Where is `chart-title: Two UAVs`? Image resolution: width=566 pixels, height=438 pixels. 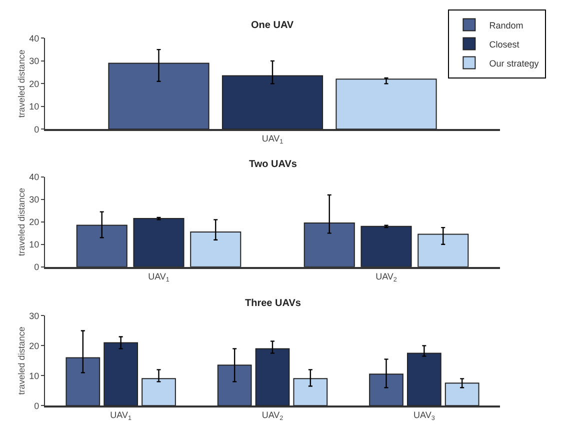 chart-title: Two UAVs is located at coordinates (273, 164).